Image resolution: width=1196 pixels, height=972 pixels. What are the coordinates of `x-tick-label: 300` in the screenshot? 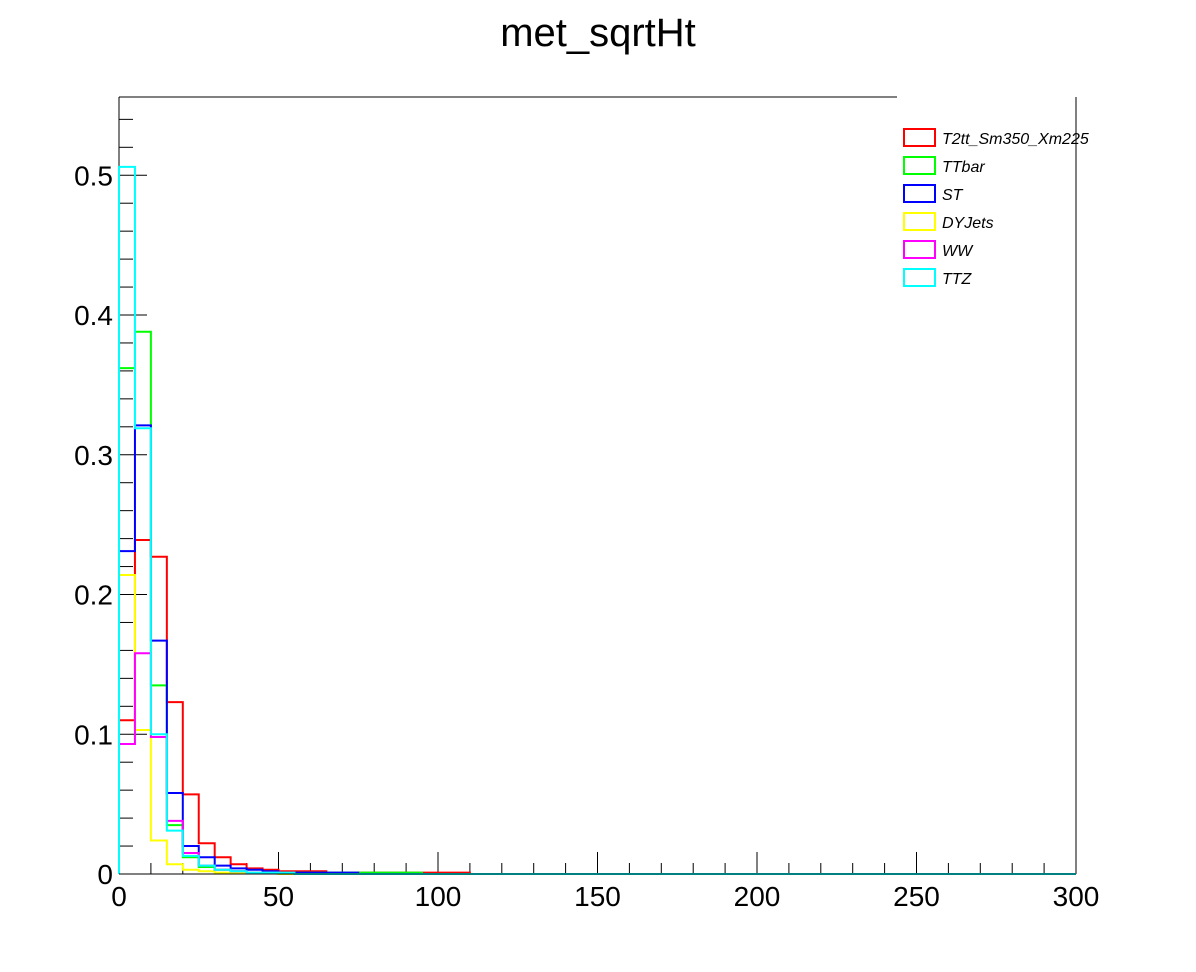 It's located at (1076, 896).